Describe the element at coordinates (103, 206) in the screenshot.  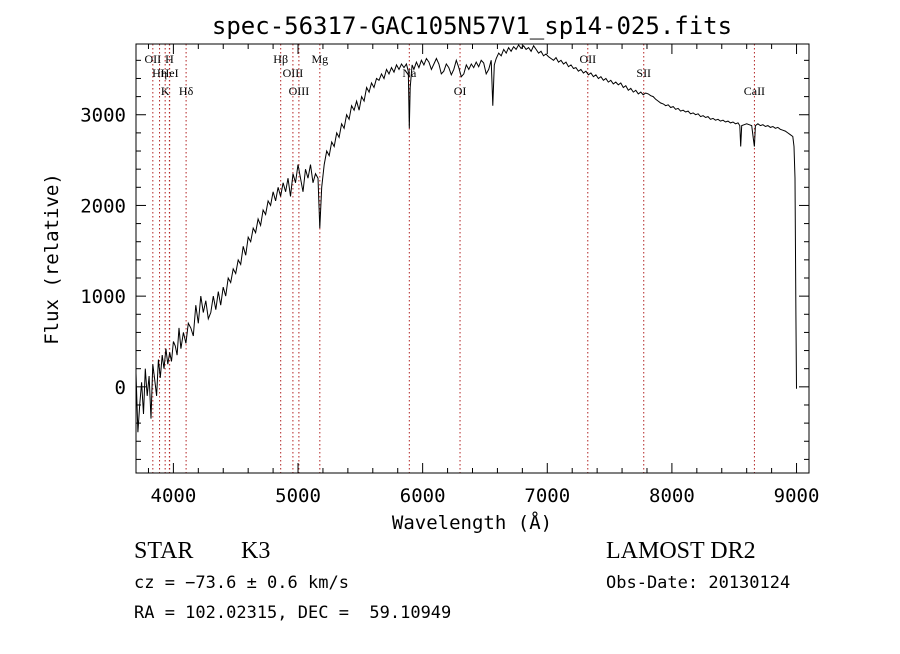
I see `y-tick-label: 2000` at that location.